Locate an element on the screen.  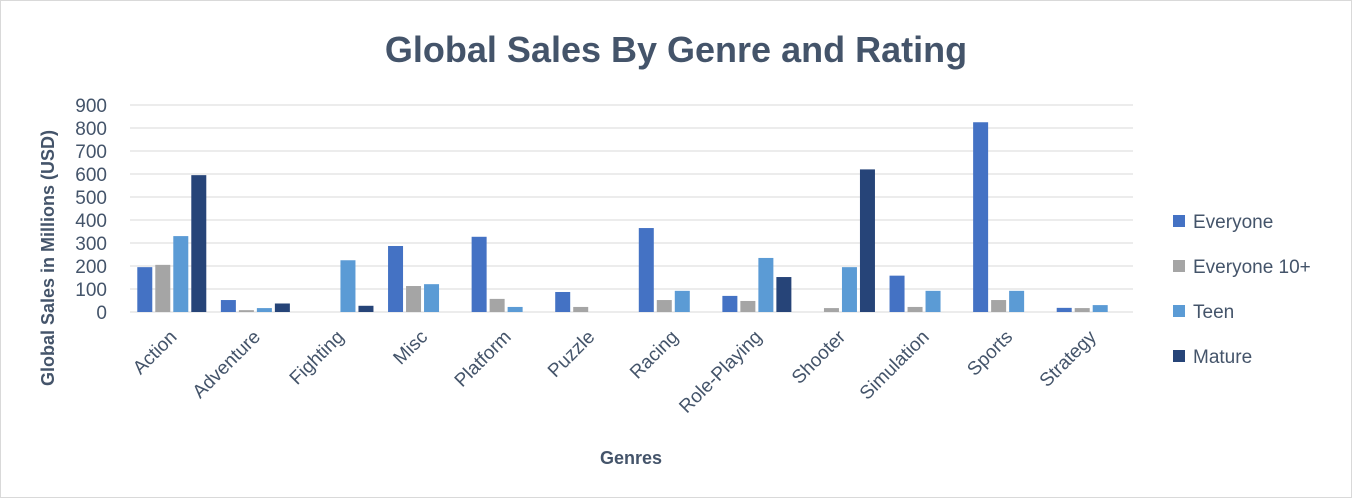
bar-teen-racing is located at coordinates (682, 301).